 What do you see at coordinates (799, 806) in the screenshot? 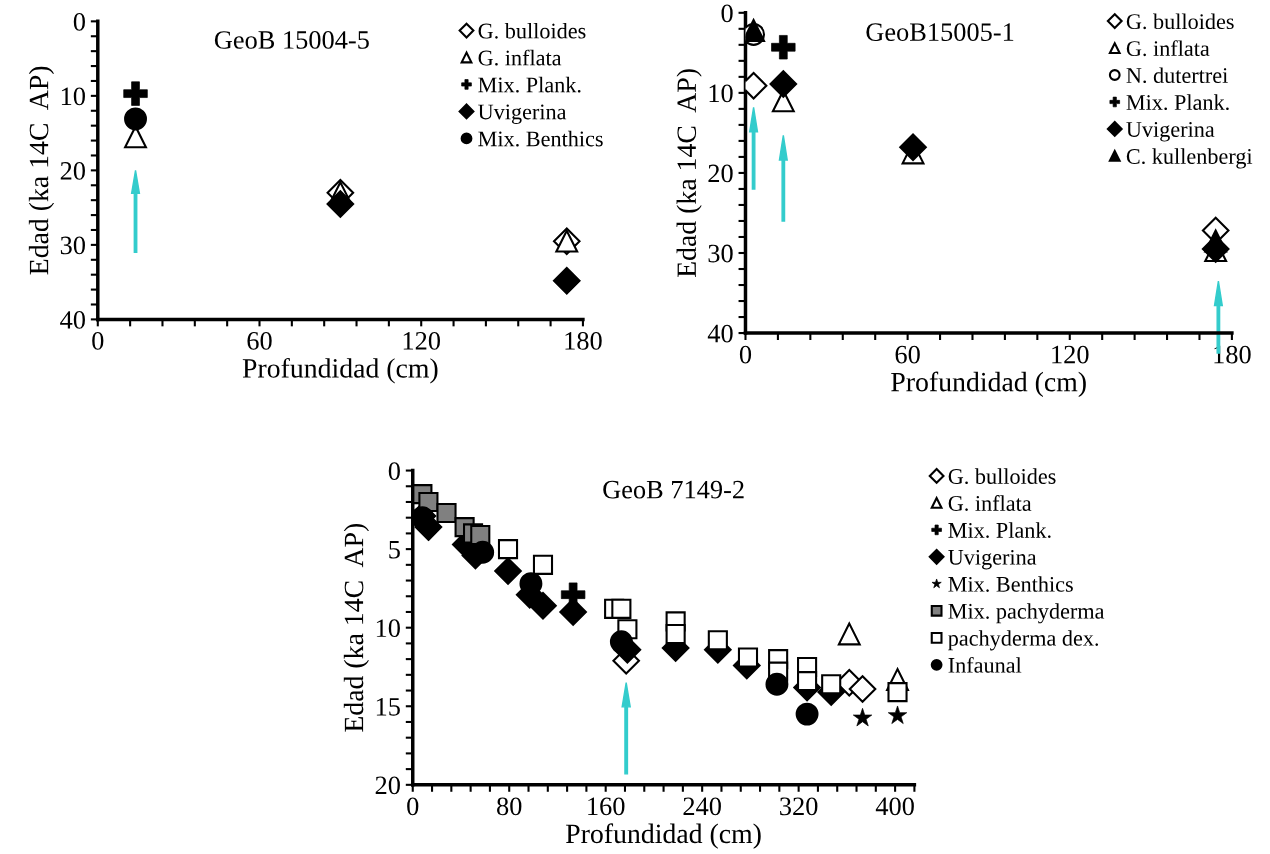
I see `x-tick-label: 320` at bounding box center [799, 806].